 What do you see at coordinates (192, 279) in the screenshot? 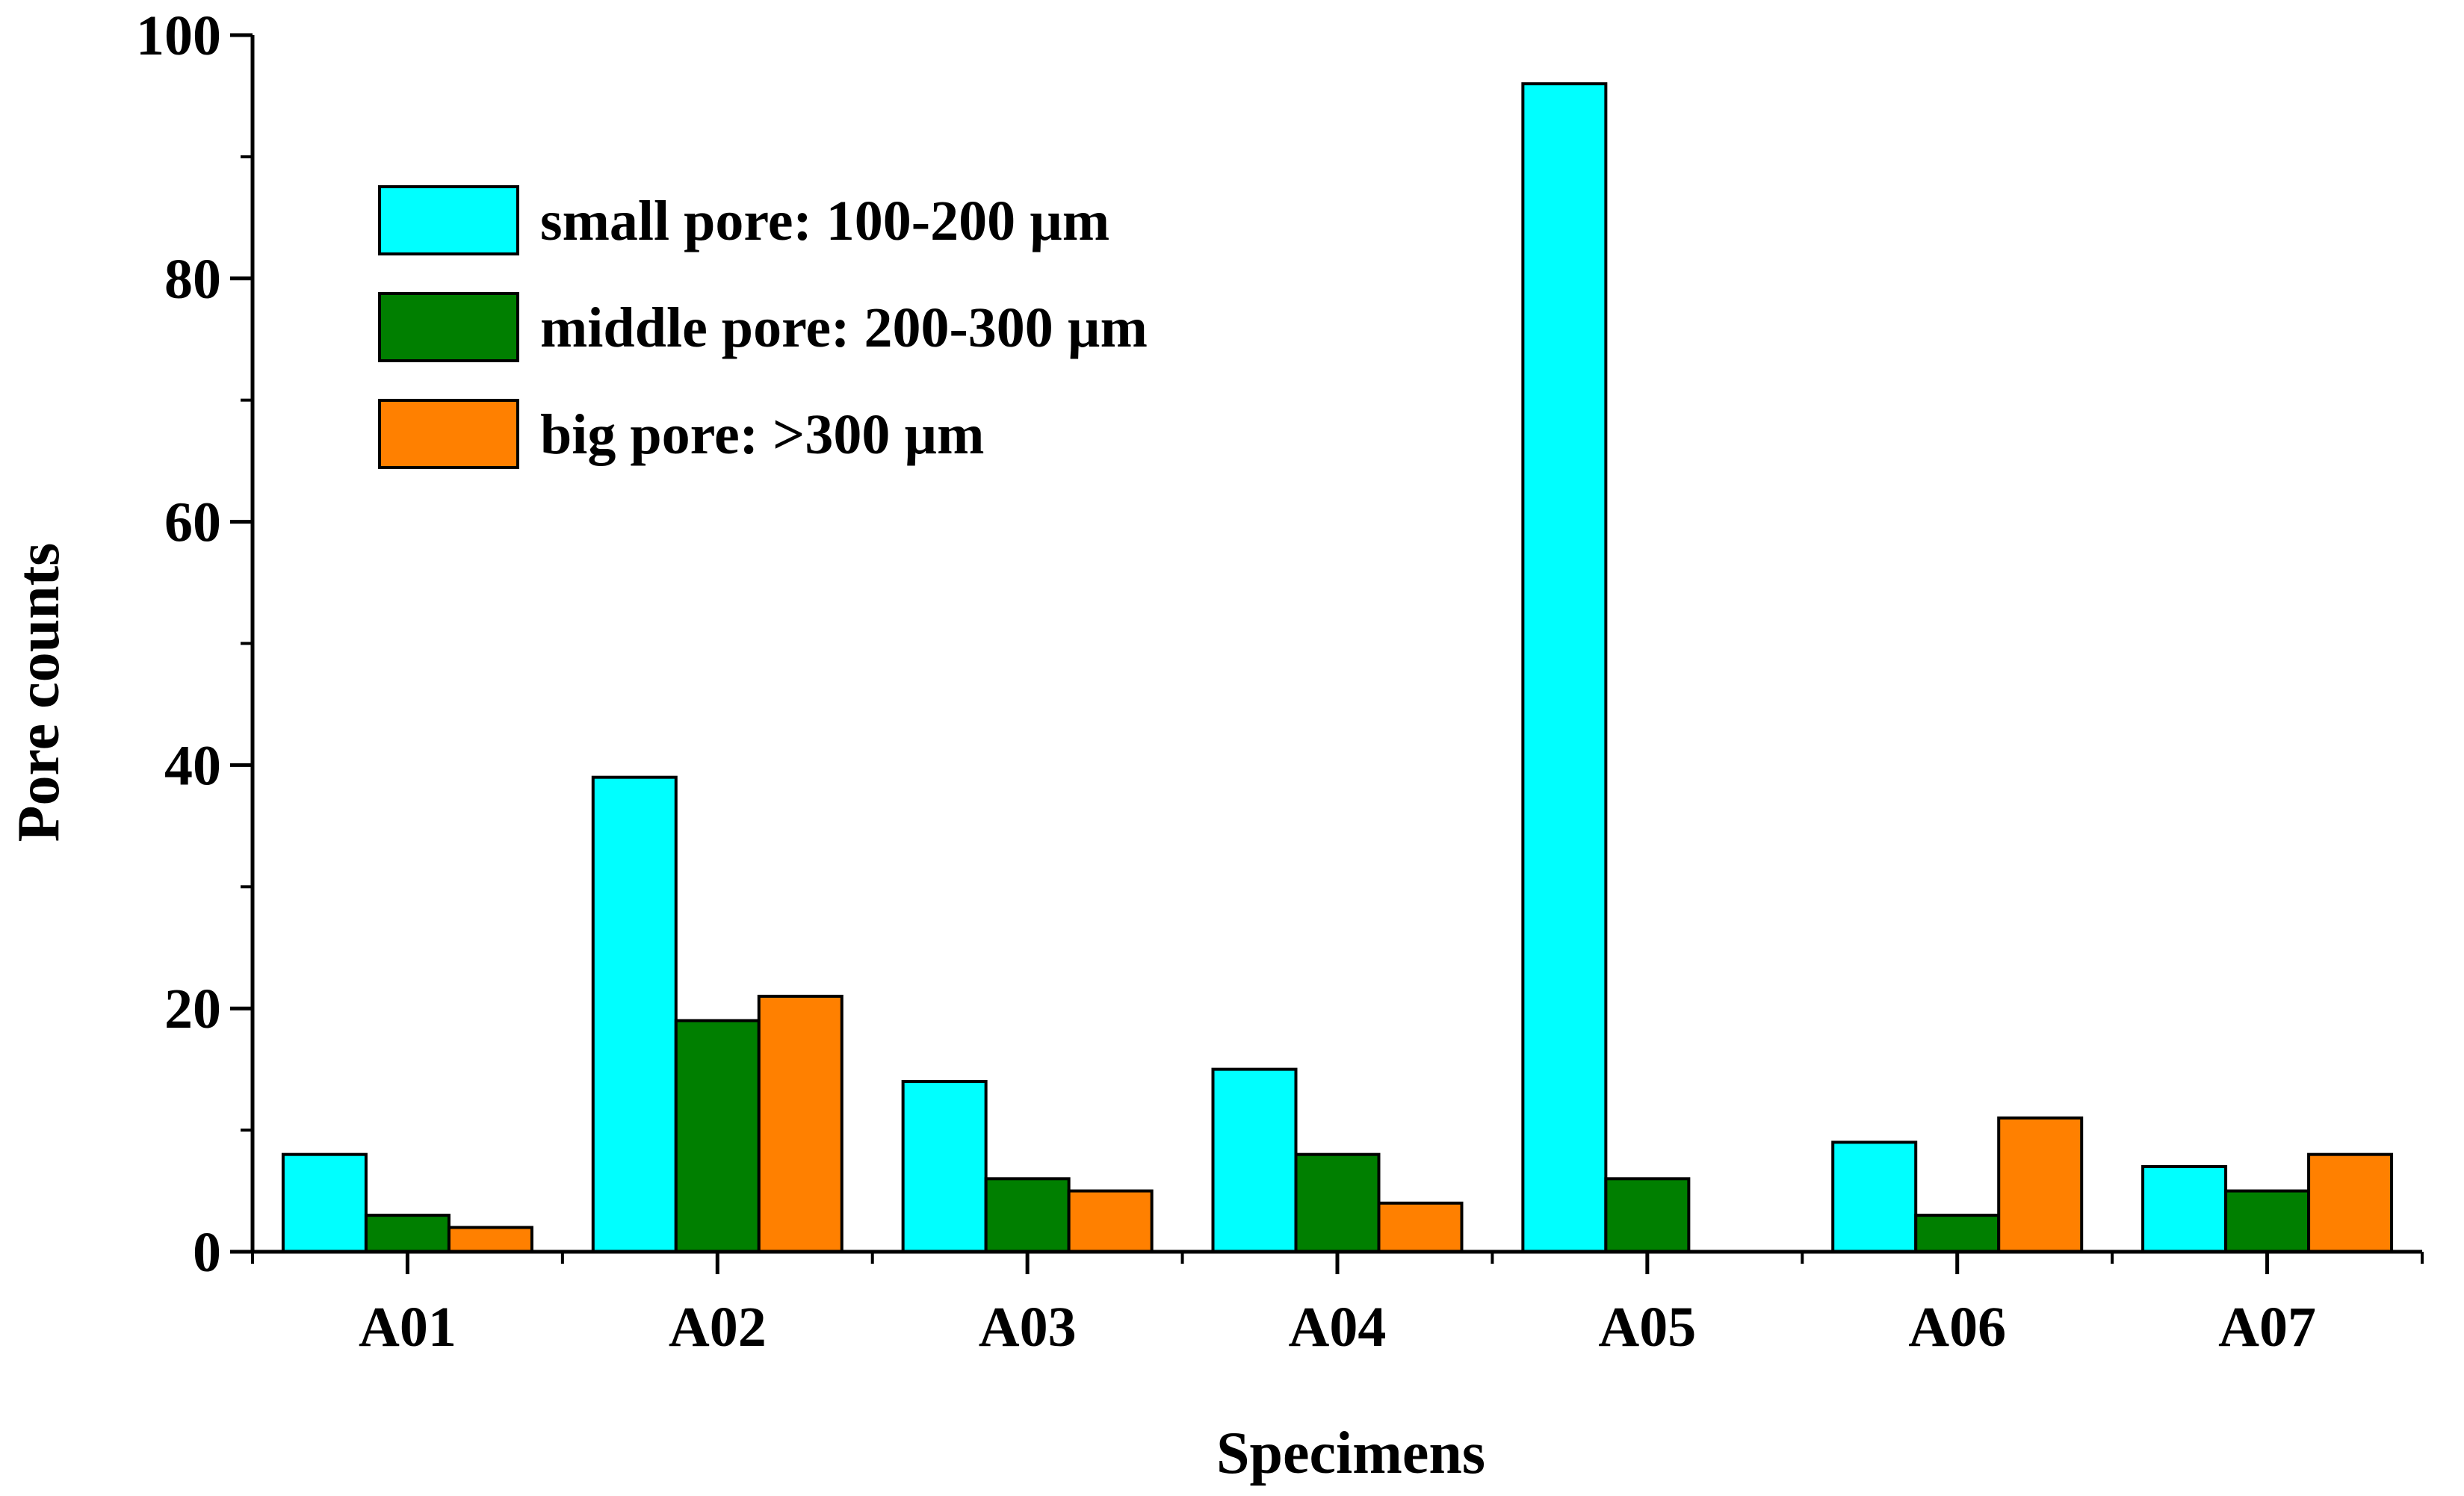
I see `y-tick-label: 80` at bounding box center [192, 279].